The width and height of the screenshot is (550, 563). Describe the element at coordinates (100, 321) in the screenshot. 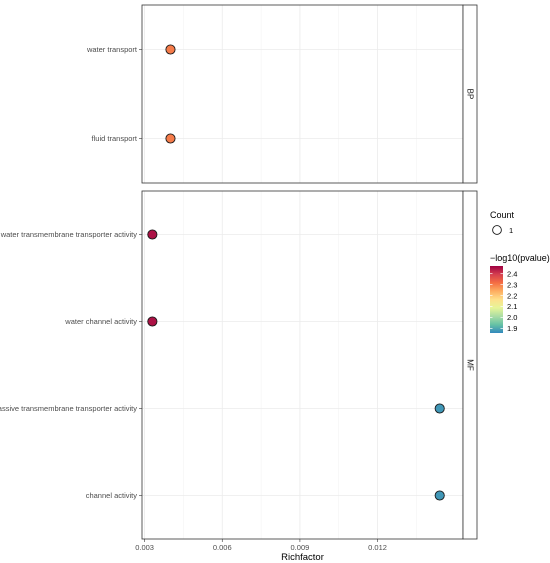

I see `y-tick-label: water channel activity` at that location.